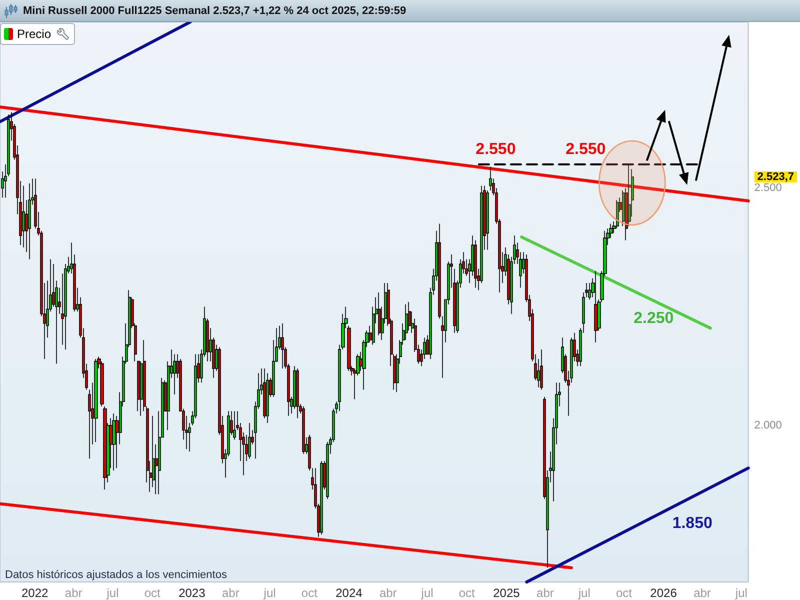 This screenshot has width=800, height=600. Describe the element at coordinates (692, 523) in the screenshot. I see `annotation: 1.850` at that location.